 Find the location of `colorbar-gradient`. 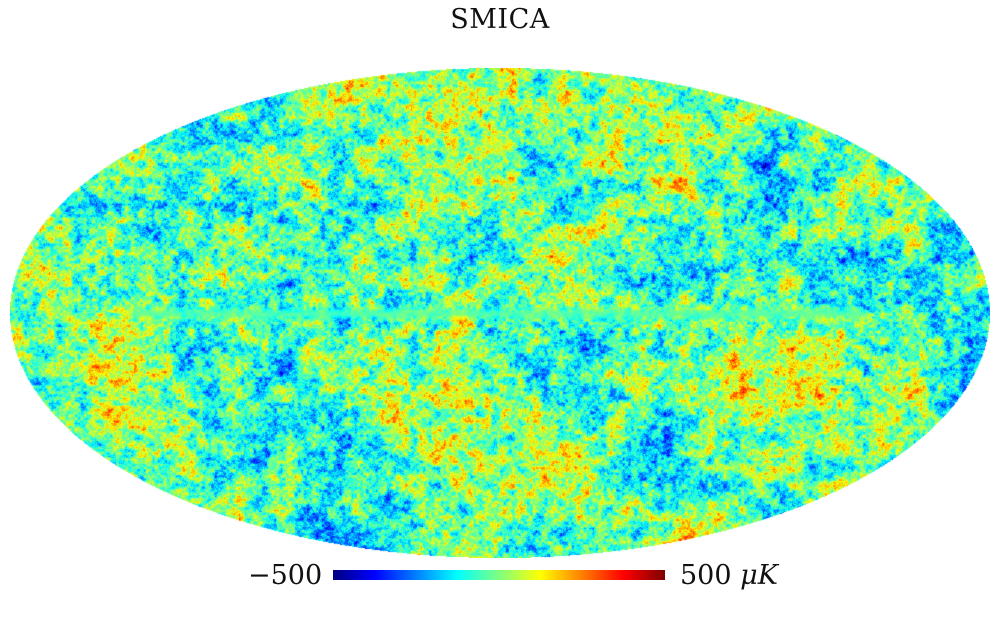

colorbar-gradient is located at coordinates (499, 575).